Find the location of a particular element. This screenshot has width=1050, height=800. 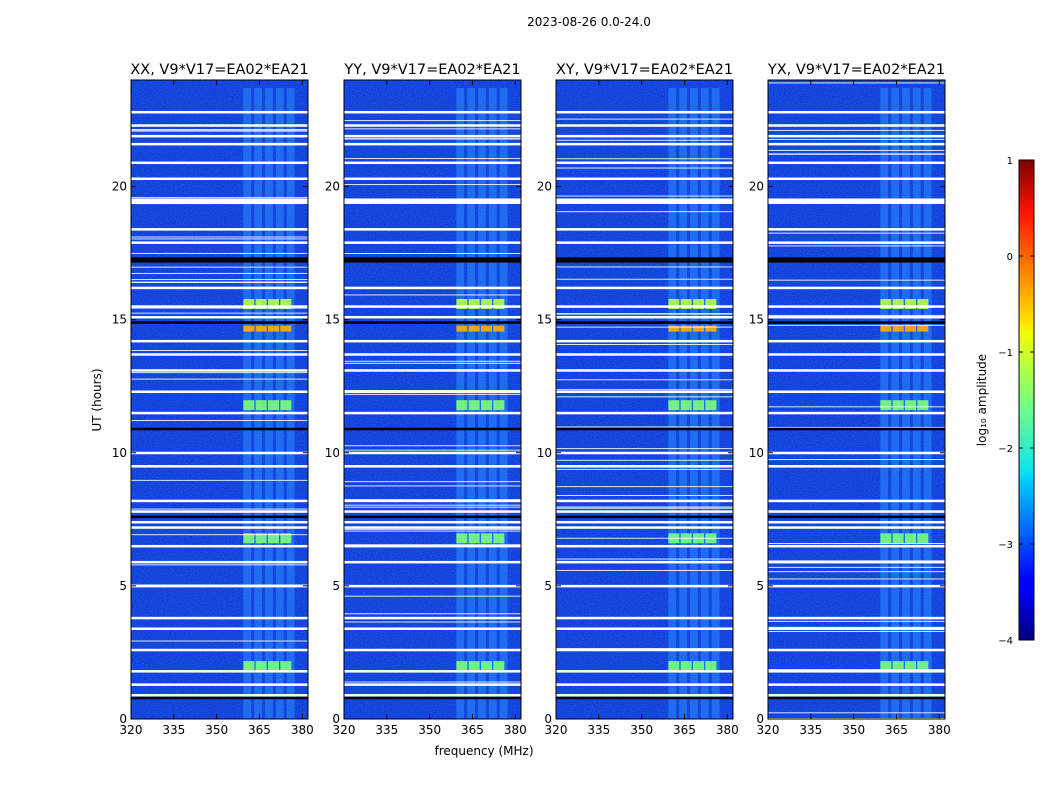

colorbar-tick-label: 1 is located at coordinates (1010, 161).